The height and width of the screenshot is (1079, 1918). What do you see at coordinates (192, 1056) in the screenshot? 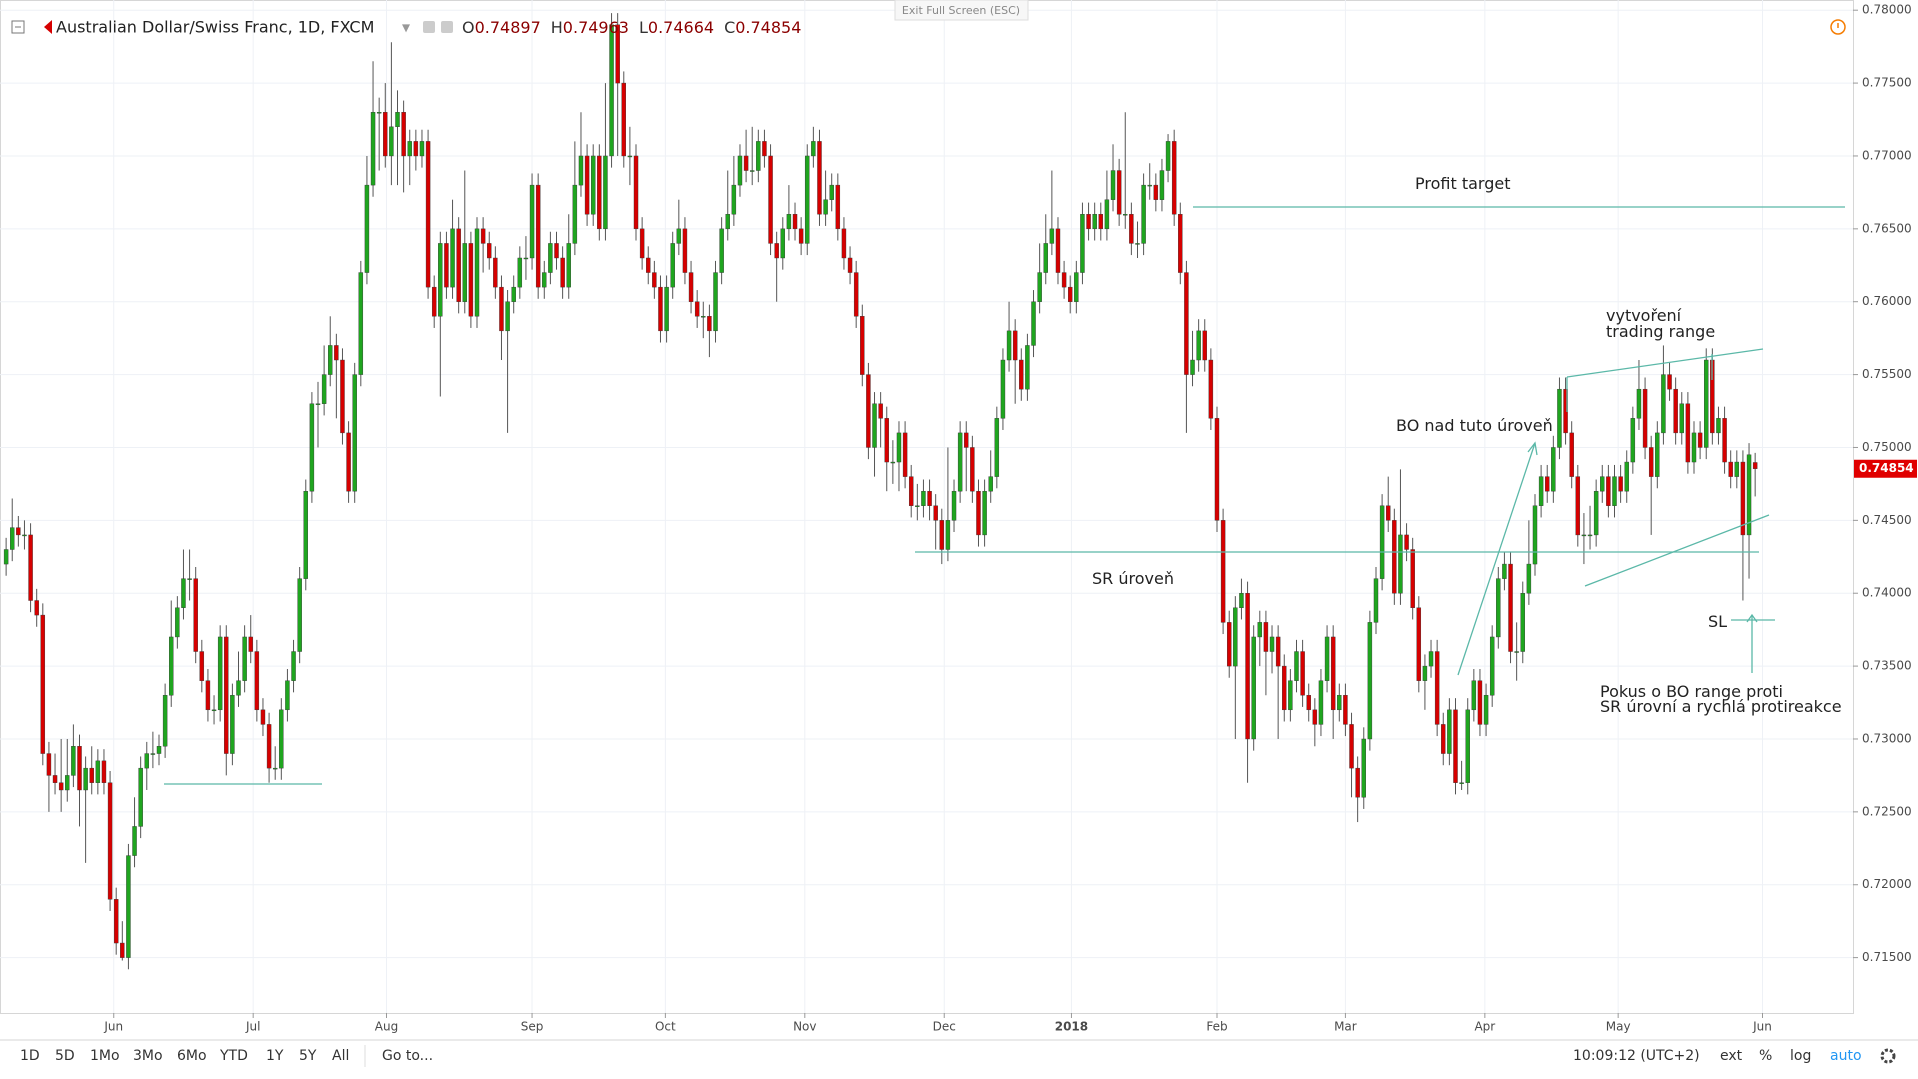
I see `timeframe-button: 6Mo` at bounding box center [192, 1056].